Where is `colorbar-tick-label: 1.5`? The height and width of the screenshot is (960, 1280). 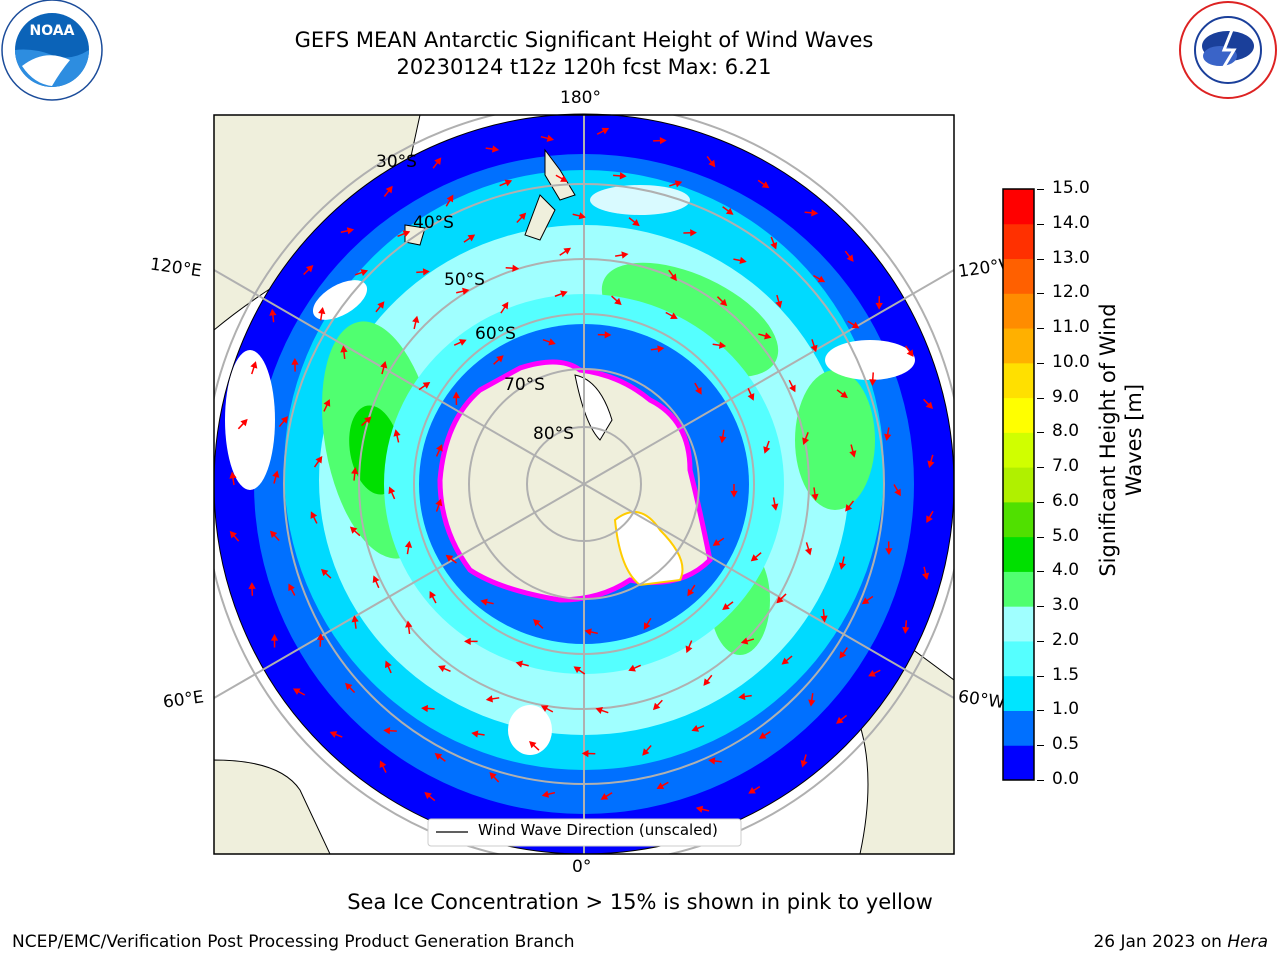
colorbar-tick-label: 1.5 is located at coordinates (1066, 674).